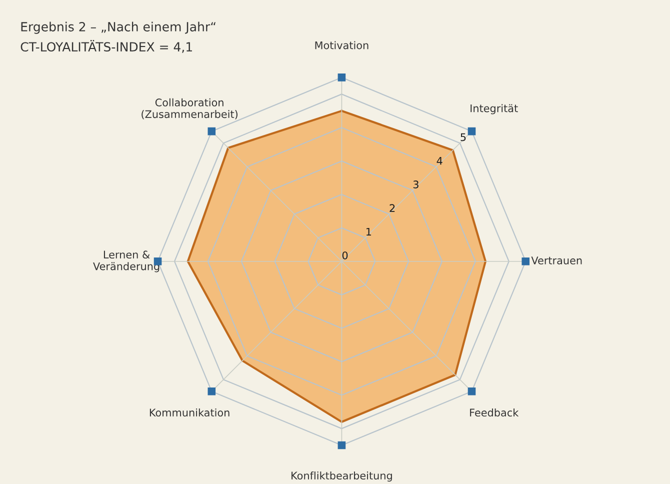 This screenshot has width=670, height=484. What do you see at coordinates (392, 208) in the screenshot?
I see `y-tick-label: 2` at bounding box center [392, 208].